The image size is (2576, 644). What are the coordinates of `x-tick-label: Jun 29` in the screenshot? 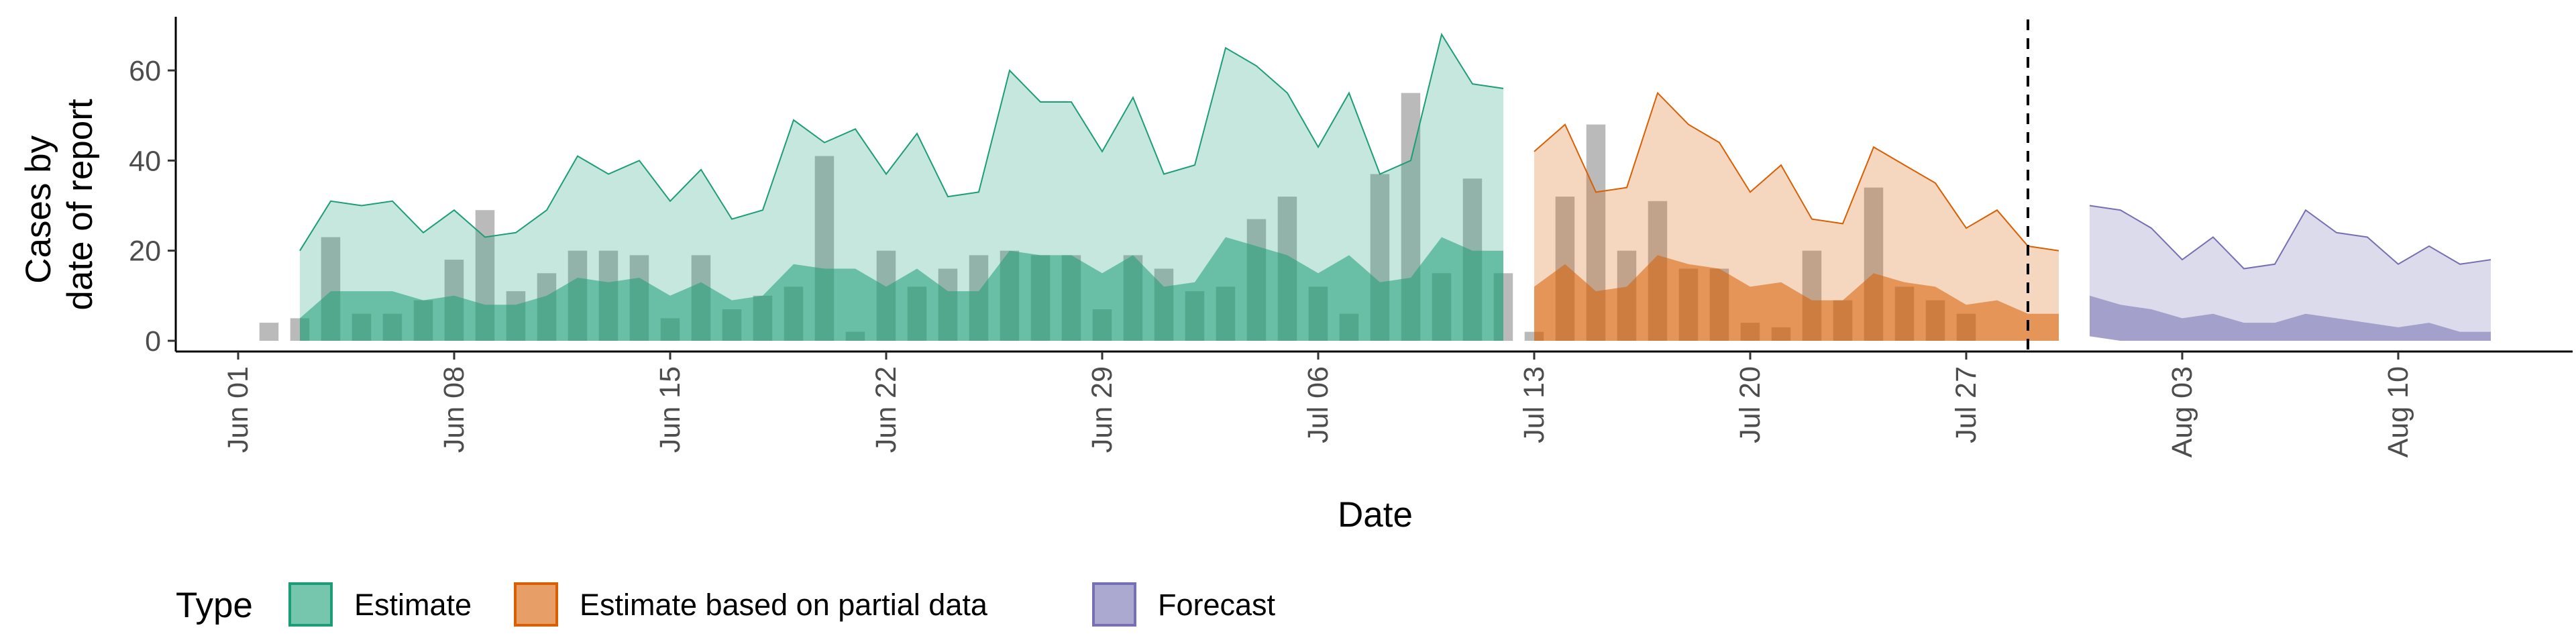 It's located at (1102, 409).